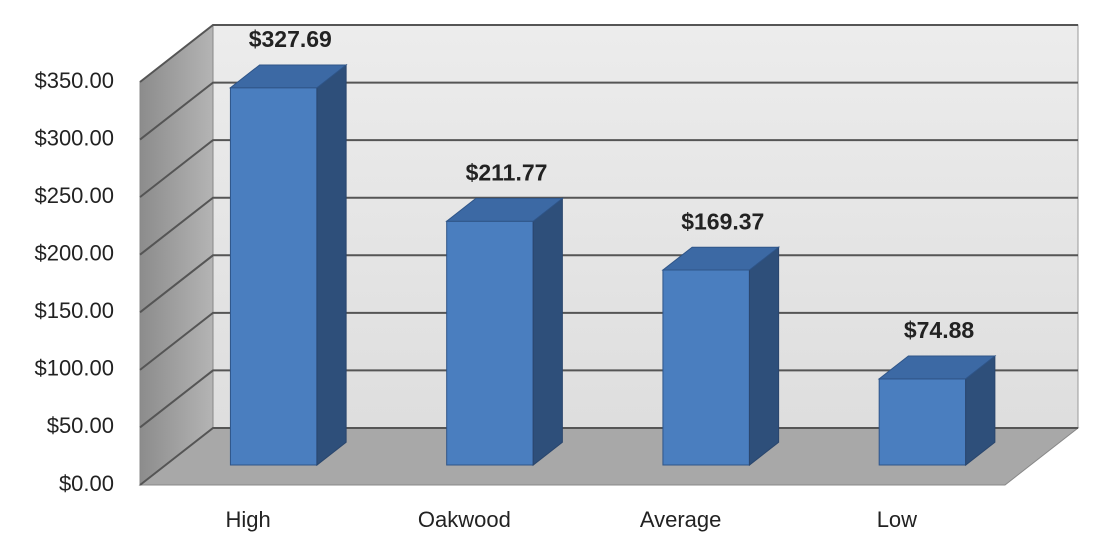 This screenshot has height=560, width=1100. What do you see at coordinates (74, 195) in the screenshot?
I see `y-tick-label: $250.00` at bounding box center [74, 195].